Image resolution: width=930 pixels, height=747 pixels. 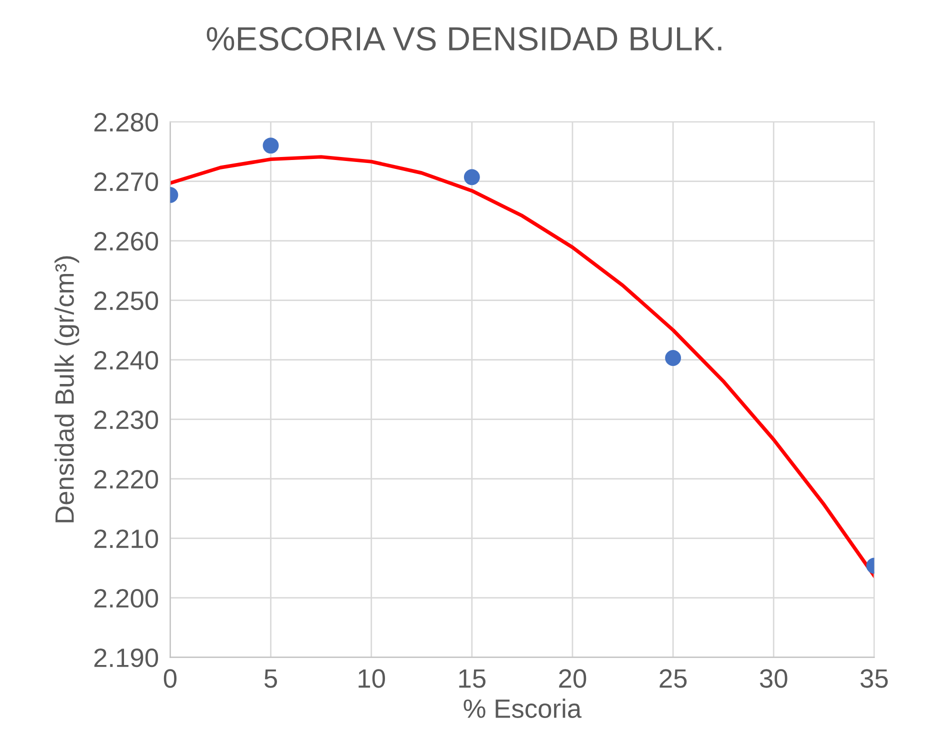 I want to click on y-tick-label: 2.230, so click(x=126, y=420).